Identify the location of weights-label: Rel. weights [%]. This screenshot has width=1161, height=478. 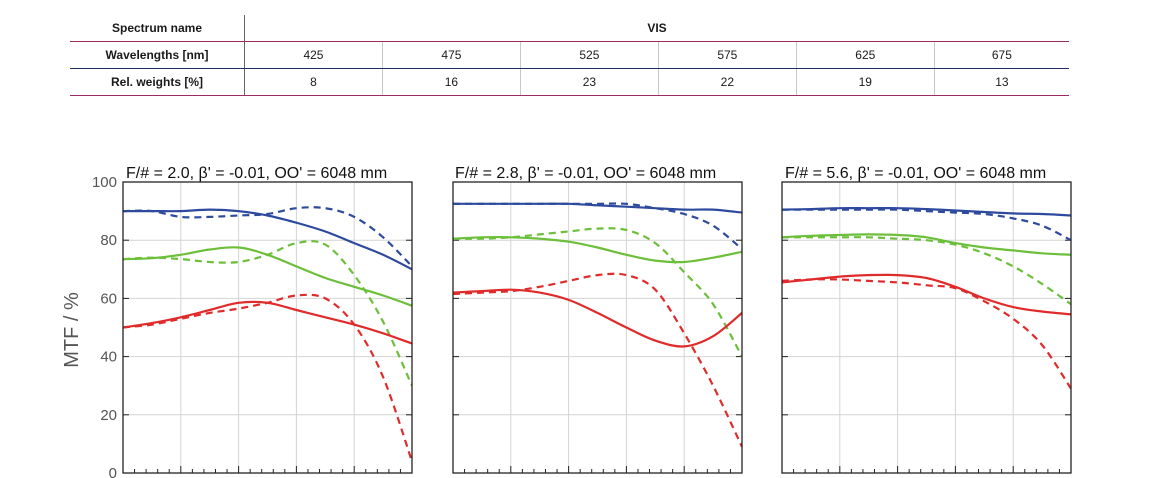
(157, 82).